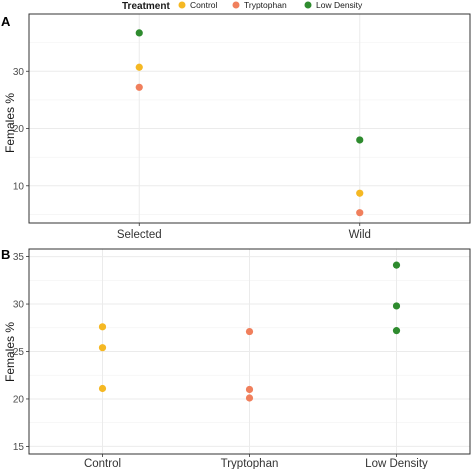 The image size is (474, 469). What do you see at coordinates (339, 5) in the screenshot?
I see `legend-label-low-density: Low Density` at bounding box center [339, 5].